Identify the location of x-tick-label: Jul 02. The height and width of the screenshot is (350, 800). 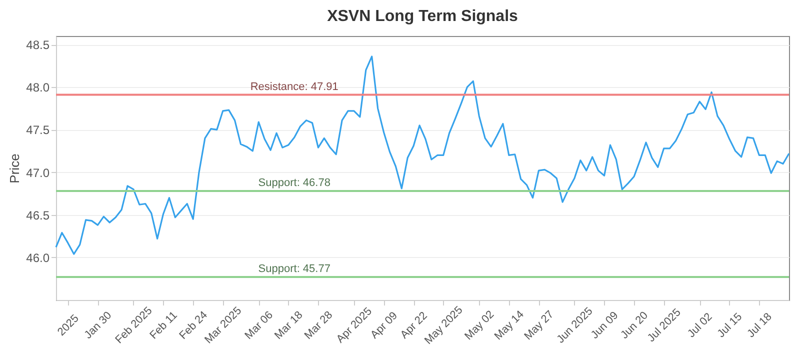
(700, 325).